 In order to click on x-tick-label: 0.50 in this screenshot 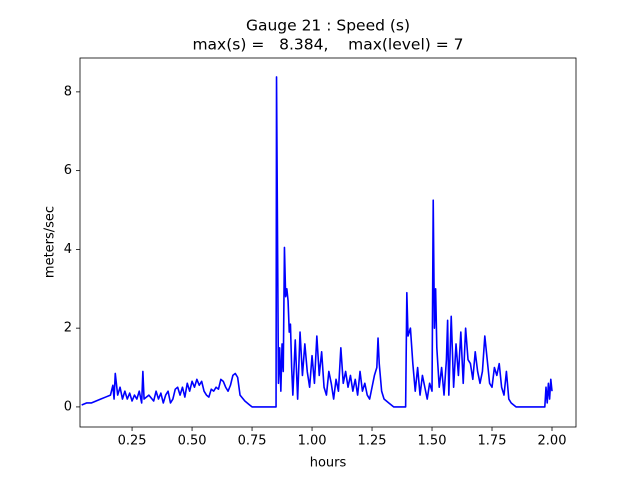, I will do `click(192, 441)`.